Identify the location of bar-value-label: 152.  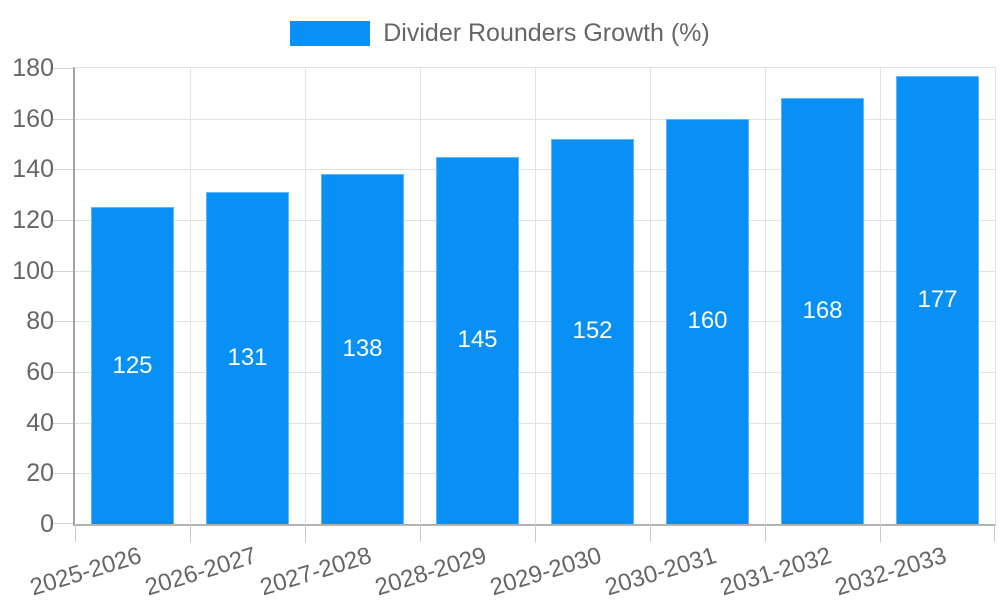
(592, 331).